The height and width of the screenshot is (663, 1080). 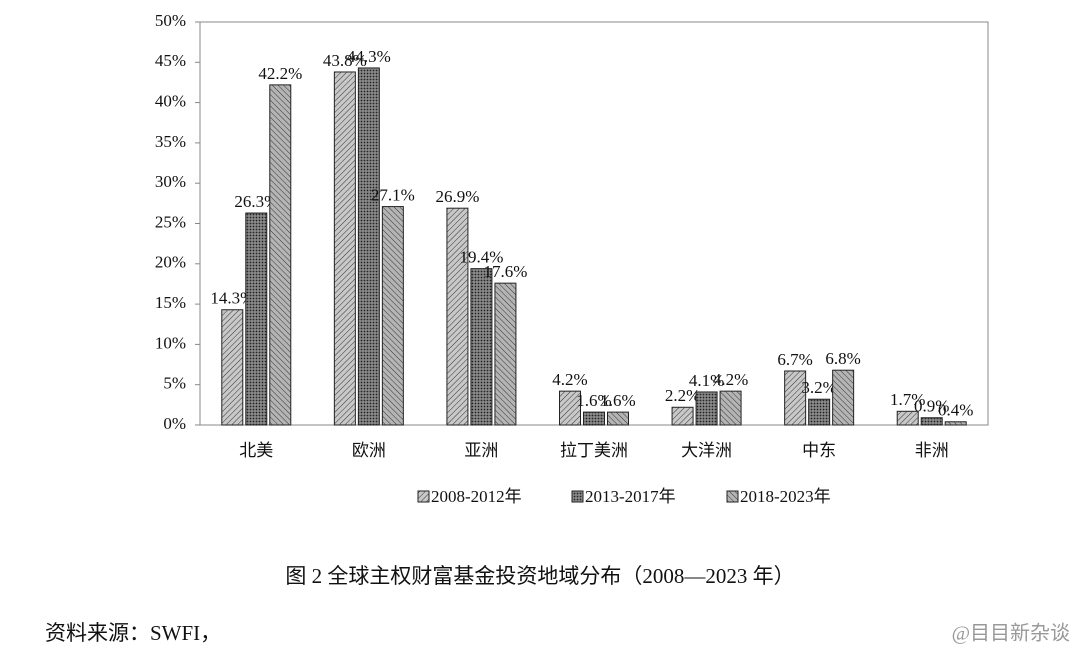 What do you see at coordinates (369, 56) in the screenshot?
I see `data-label: 44.3%` at bounding box center [369, 56].